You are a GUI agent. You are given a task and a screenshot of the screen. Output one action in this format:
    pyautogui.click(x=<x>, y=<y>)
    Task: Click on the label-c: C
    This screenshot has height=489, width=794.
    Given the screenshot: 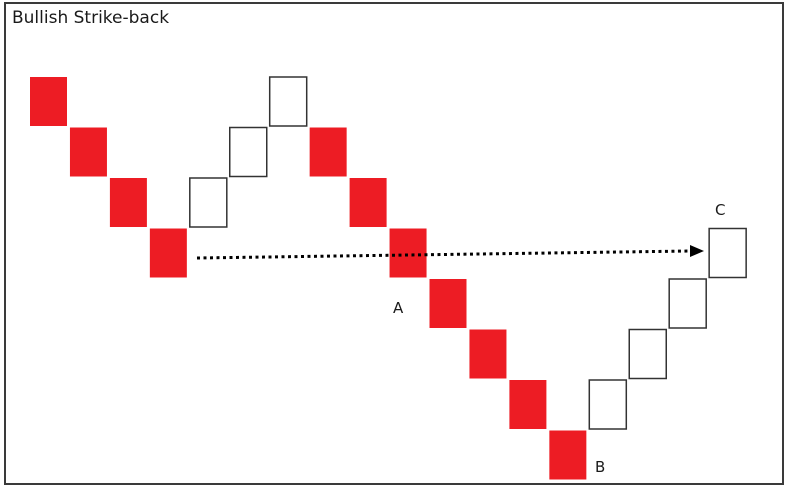 What is the action you would take?
    pyautogui.click(x=720, y=210)
    